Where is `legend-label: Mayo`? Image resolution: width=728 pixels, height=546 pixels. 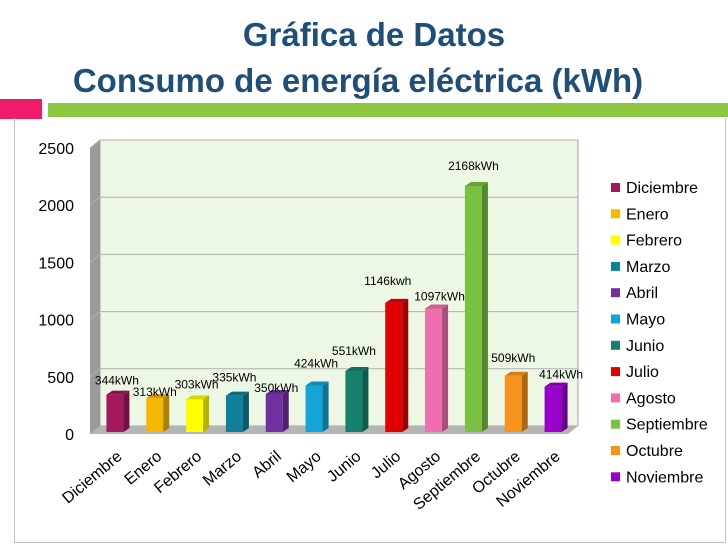 legend-label: Mayo is located at coordinates (645, 320).